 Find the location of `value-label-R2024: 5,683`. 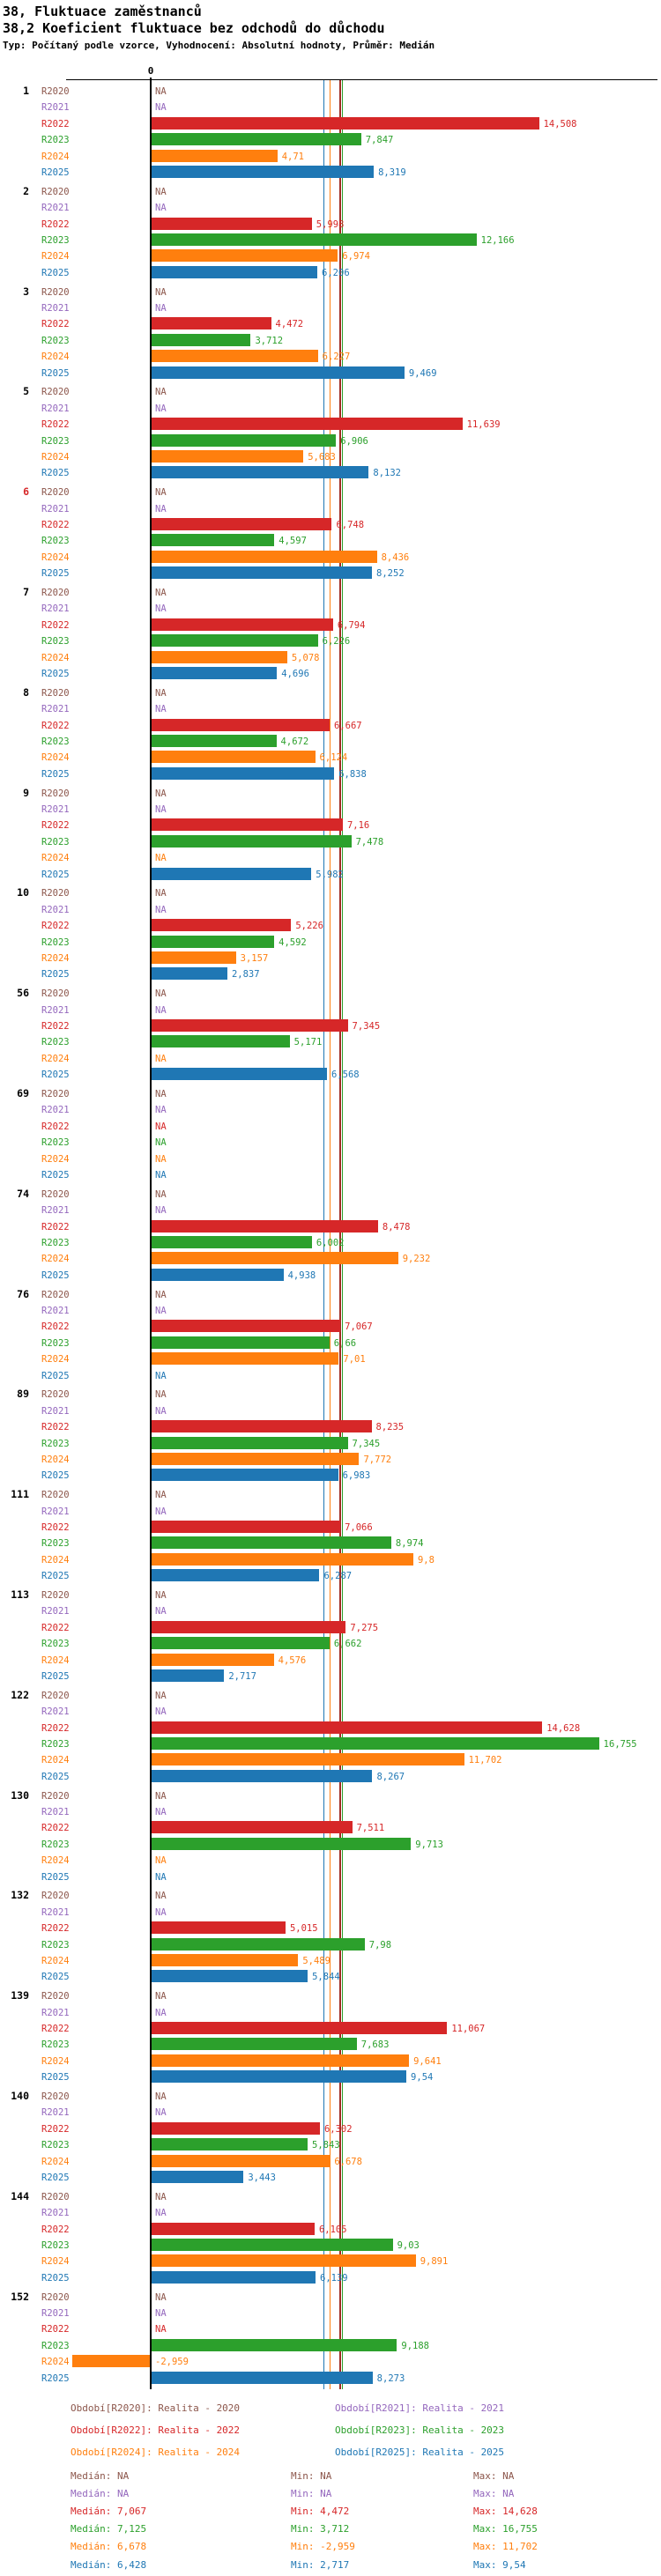

value-label-R2024: 5,683 is located at coordinates (322, 458).